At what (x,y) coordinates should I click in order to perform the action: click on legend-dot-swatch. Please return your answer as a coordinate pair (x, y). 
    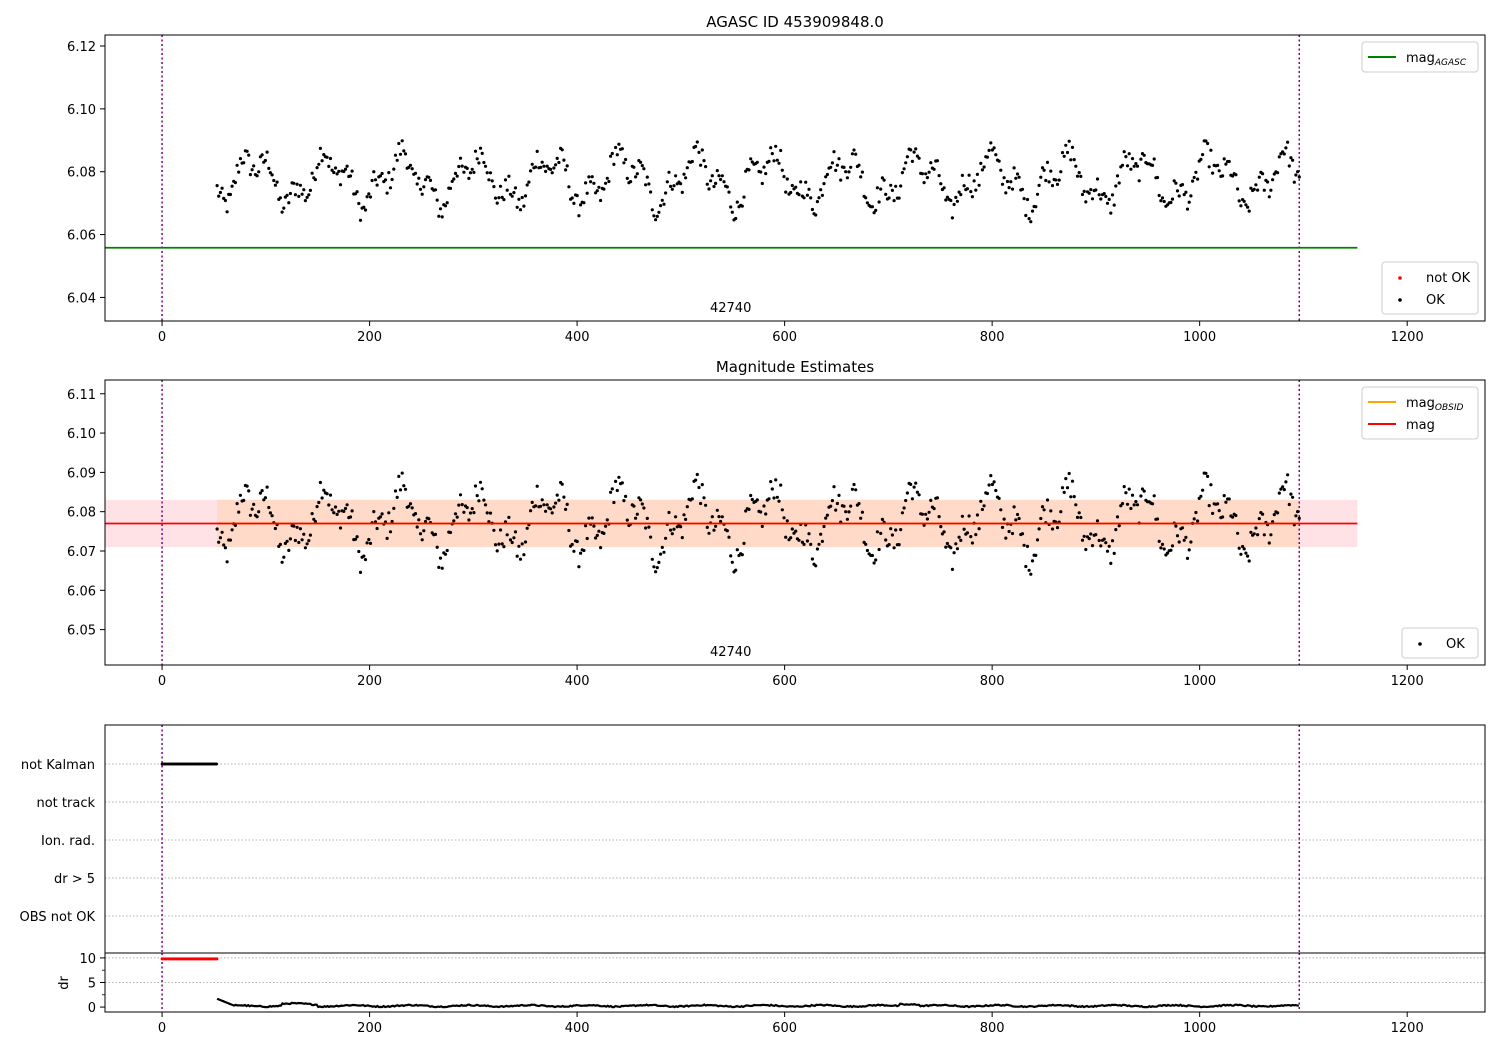
    Looking at the image, I should click on (1420, 644).